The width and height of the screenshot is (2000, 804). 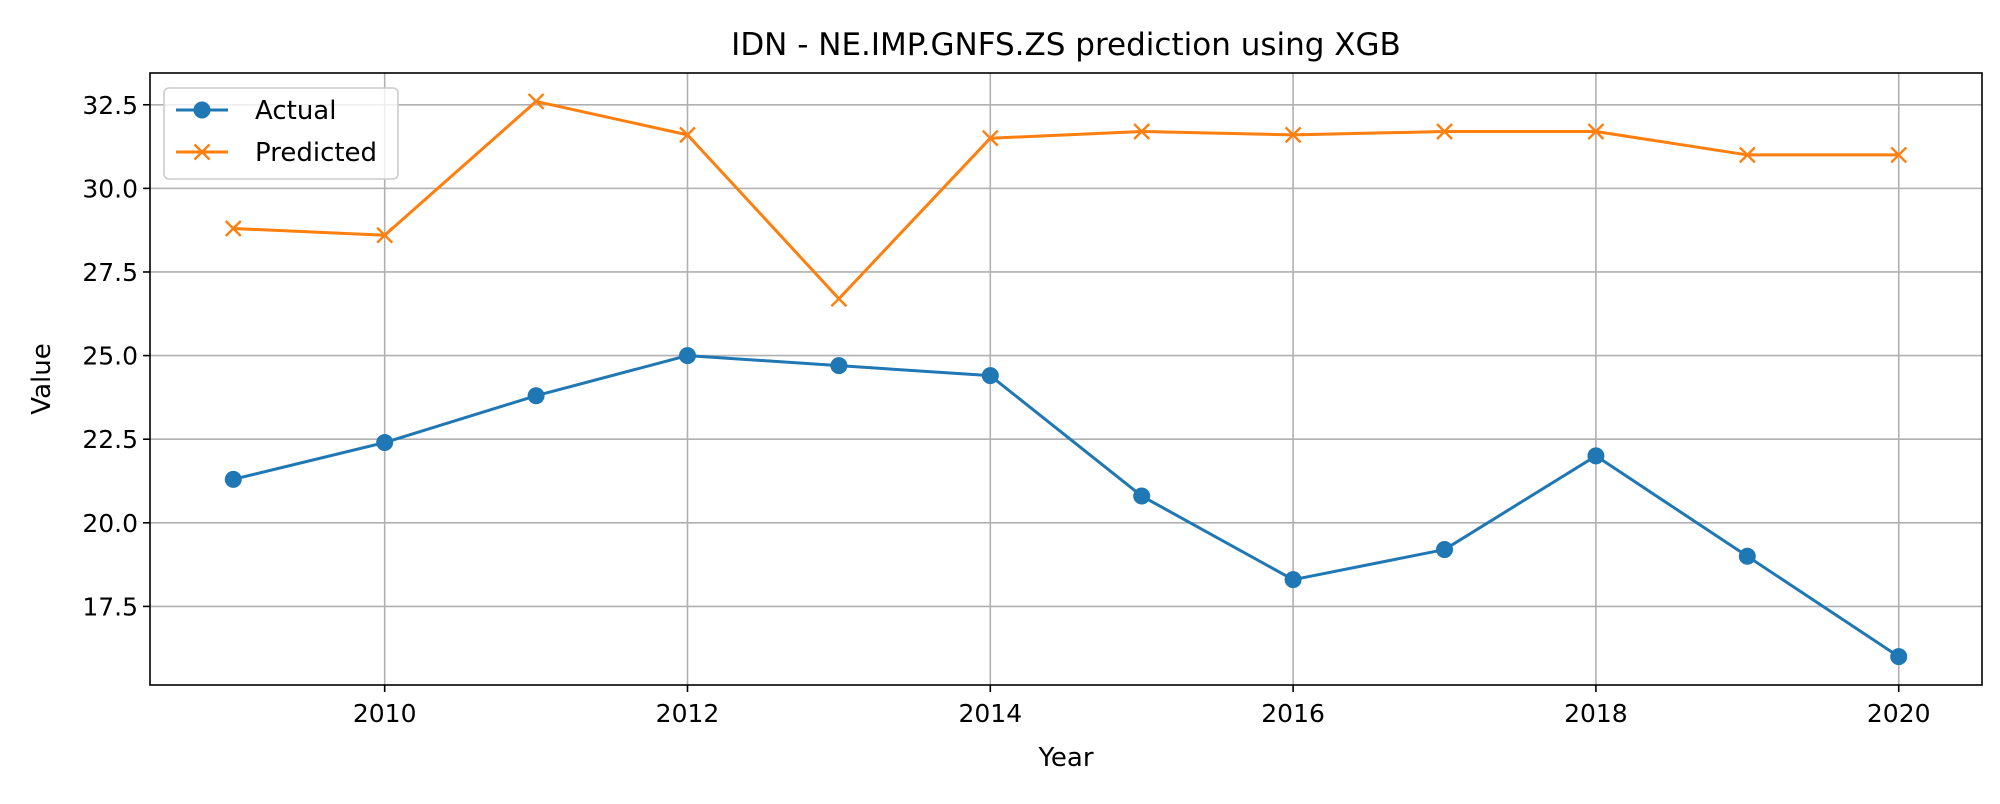 What do you see at coordinates (276, 132) in the screenshot?
I see `legend-entries: Actual Predicted` at bounding box center [276, 132].